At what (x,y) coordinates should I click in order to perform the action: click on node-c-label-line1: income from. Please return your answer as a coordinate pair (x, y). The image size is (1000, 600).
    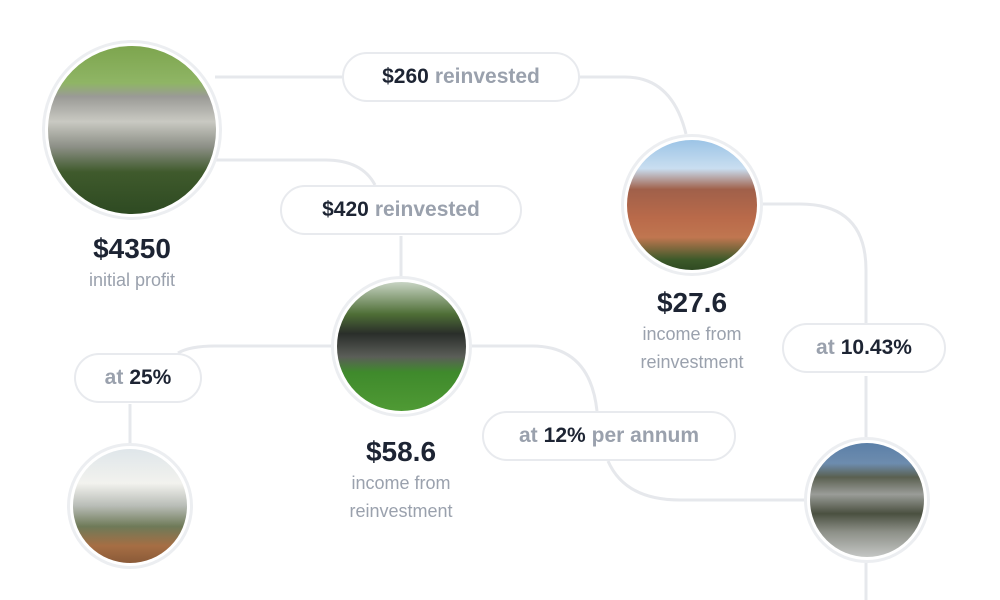
    Looking at the image, I should click on (401, 483).